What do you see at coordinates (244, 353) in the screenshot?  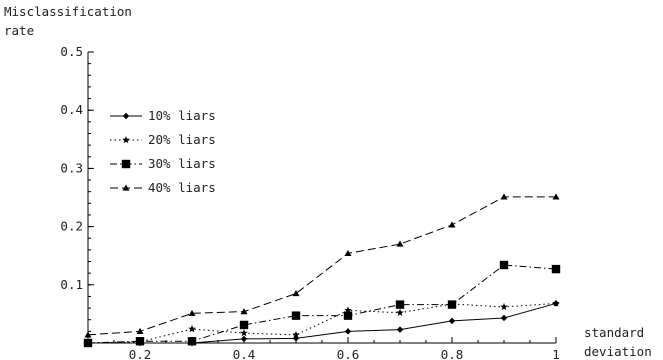 I see `x-tick-label: 0.4` at bounding box center [244, 353].